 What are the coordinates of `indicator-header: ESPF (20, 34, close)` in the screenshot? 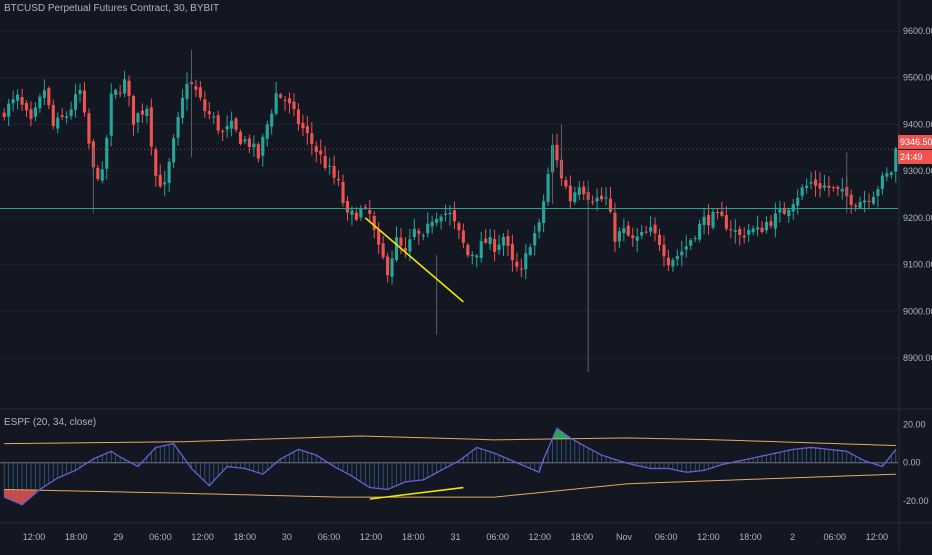 It's located at (50, 422).